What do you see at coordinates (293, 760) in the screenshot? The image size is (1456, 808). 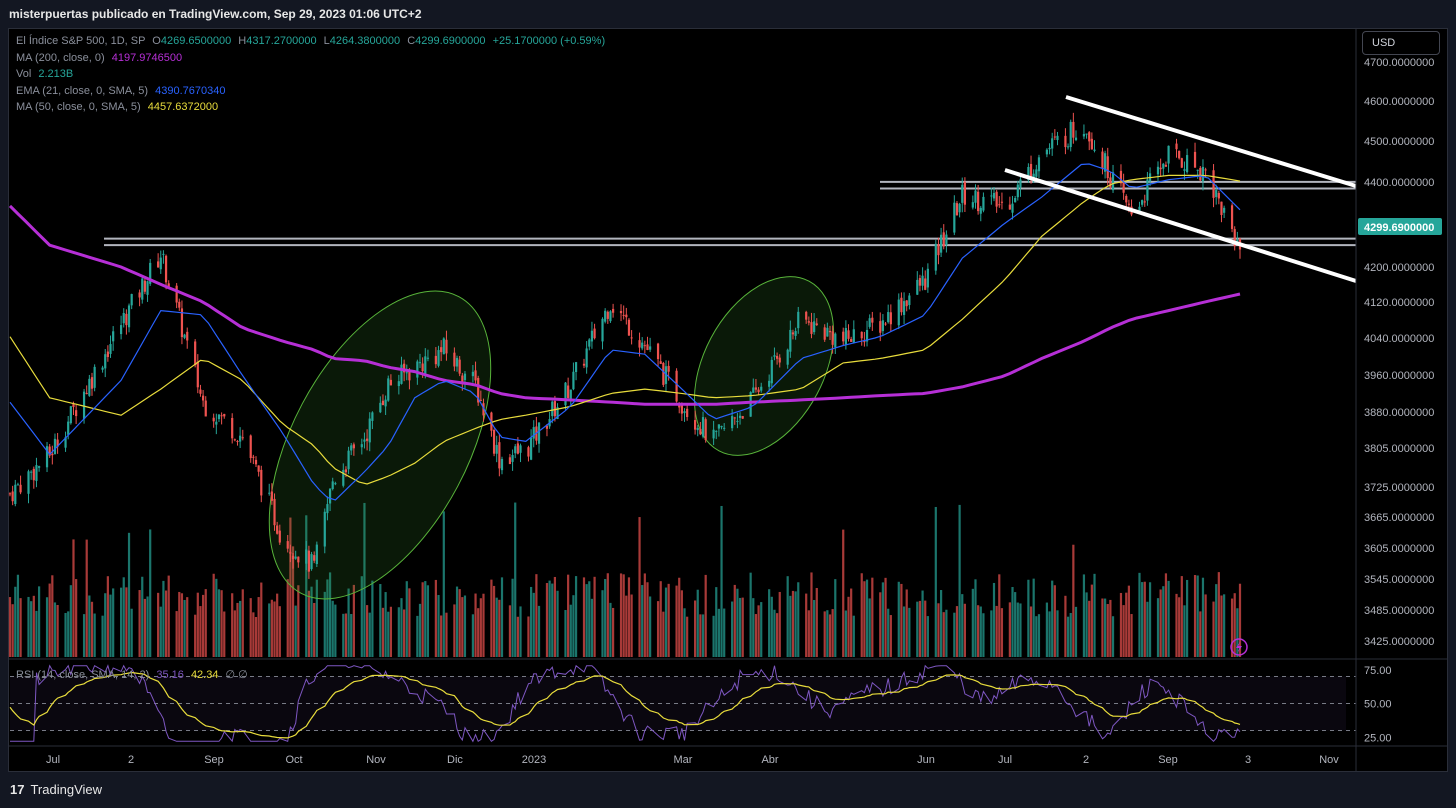 I see `time-axis-label: Oct` at bounding box center [293, 760].